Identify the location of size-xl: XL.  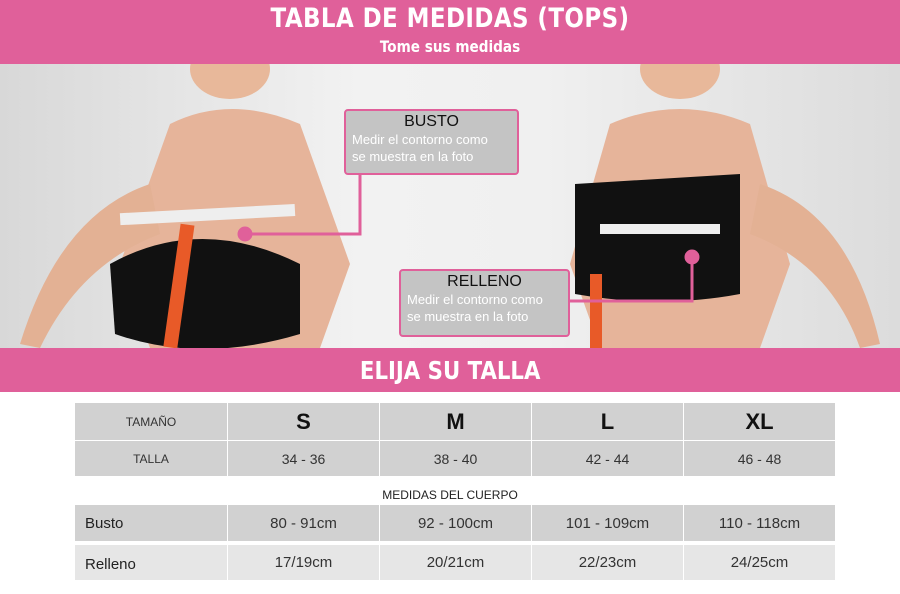
(759, 421).